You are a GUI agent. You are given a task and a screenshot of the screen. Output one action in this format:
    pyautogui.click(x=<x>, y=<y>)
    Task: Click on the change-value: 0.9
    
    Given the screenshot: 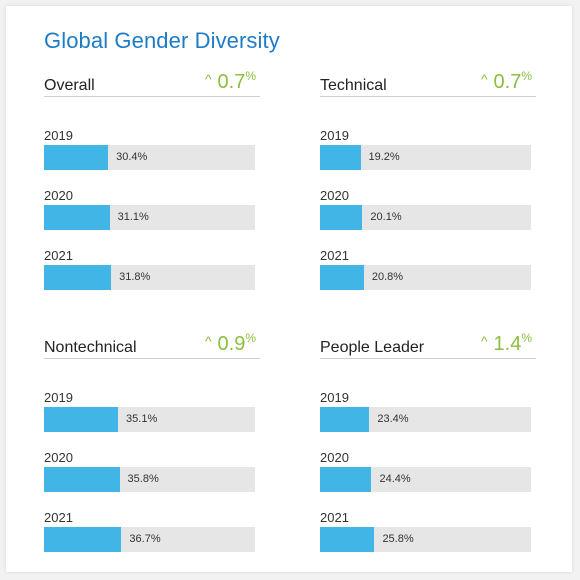 What is the action you would take?
    pyautogui.click(x=231, y=344)
    